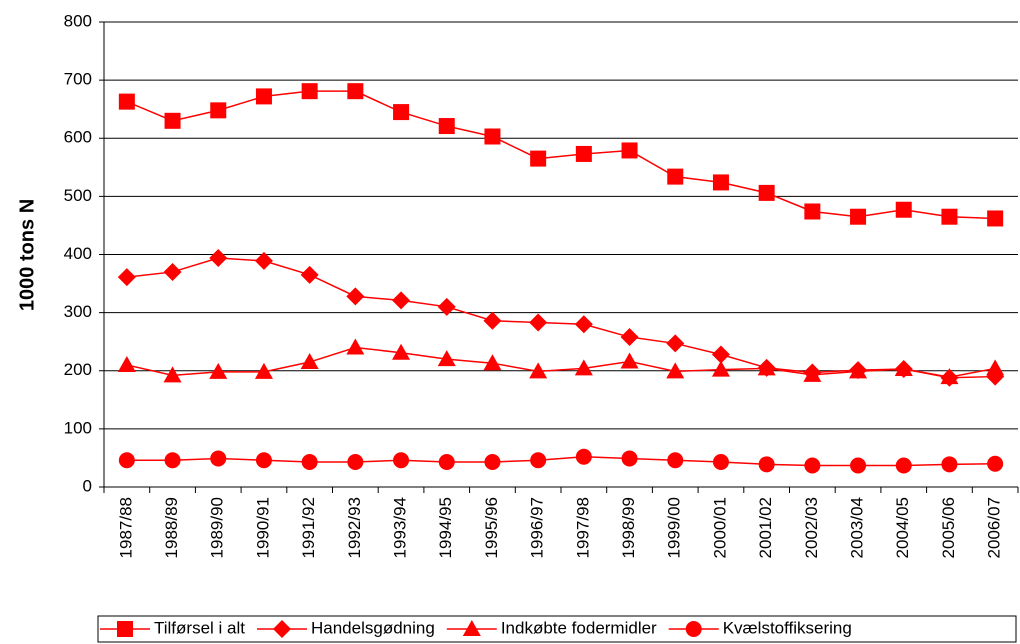 This screenshot has width=1020, height=644. Describe the element at coordinates (262, 527) in the screenshot. I see `x-tick-label: 1990/91` at that location.